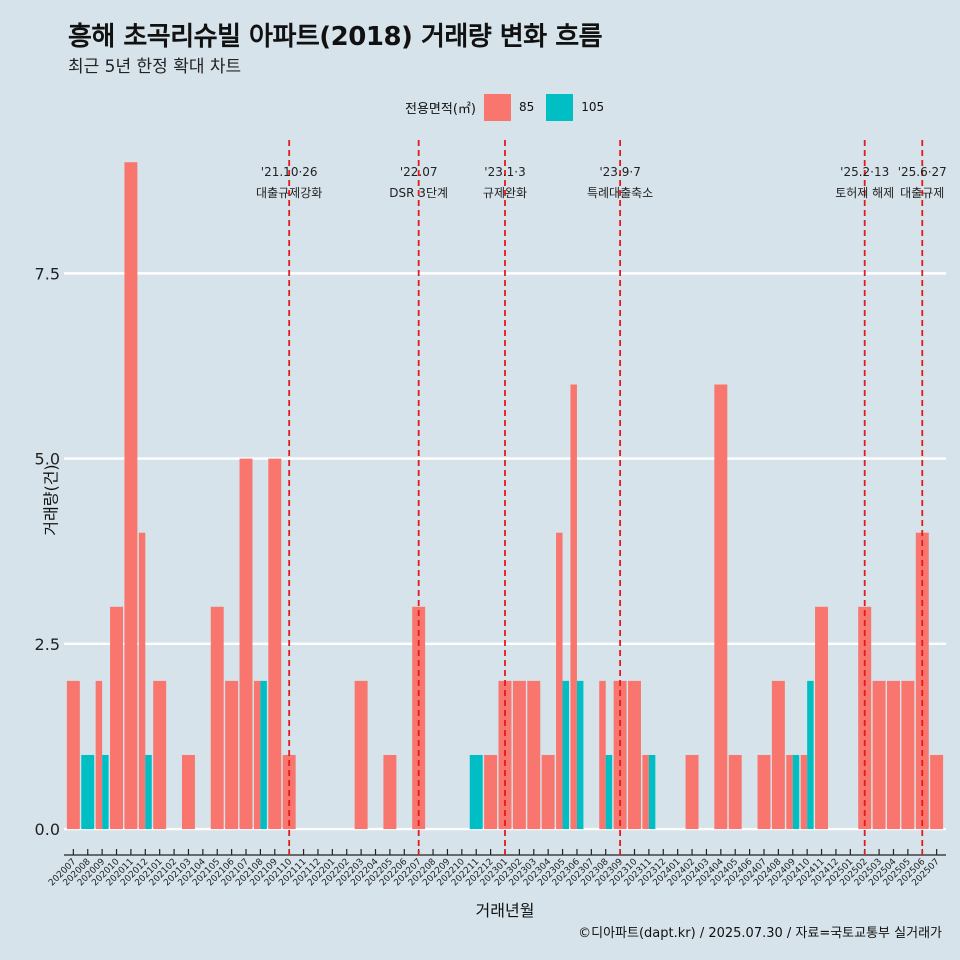 This screenshot has width=960, height=960. Describe the element at coordinates (289, 172) in the screenshot. I see `event-date-label: '21.10·26` at that location.